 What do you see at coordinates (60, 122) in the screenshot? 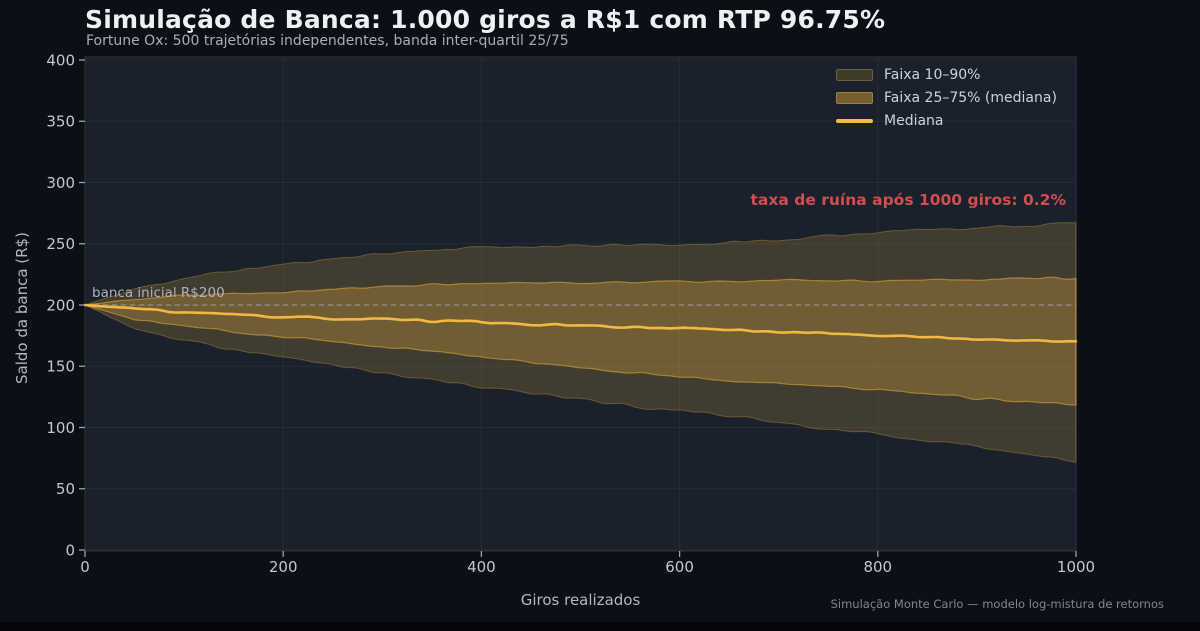
I see `y-tick-label: 350` at bounding box center [60, 122].